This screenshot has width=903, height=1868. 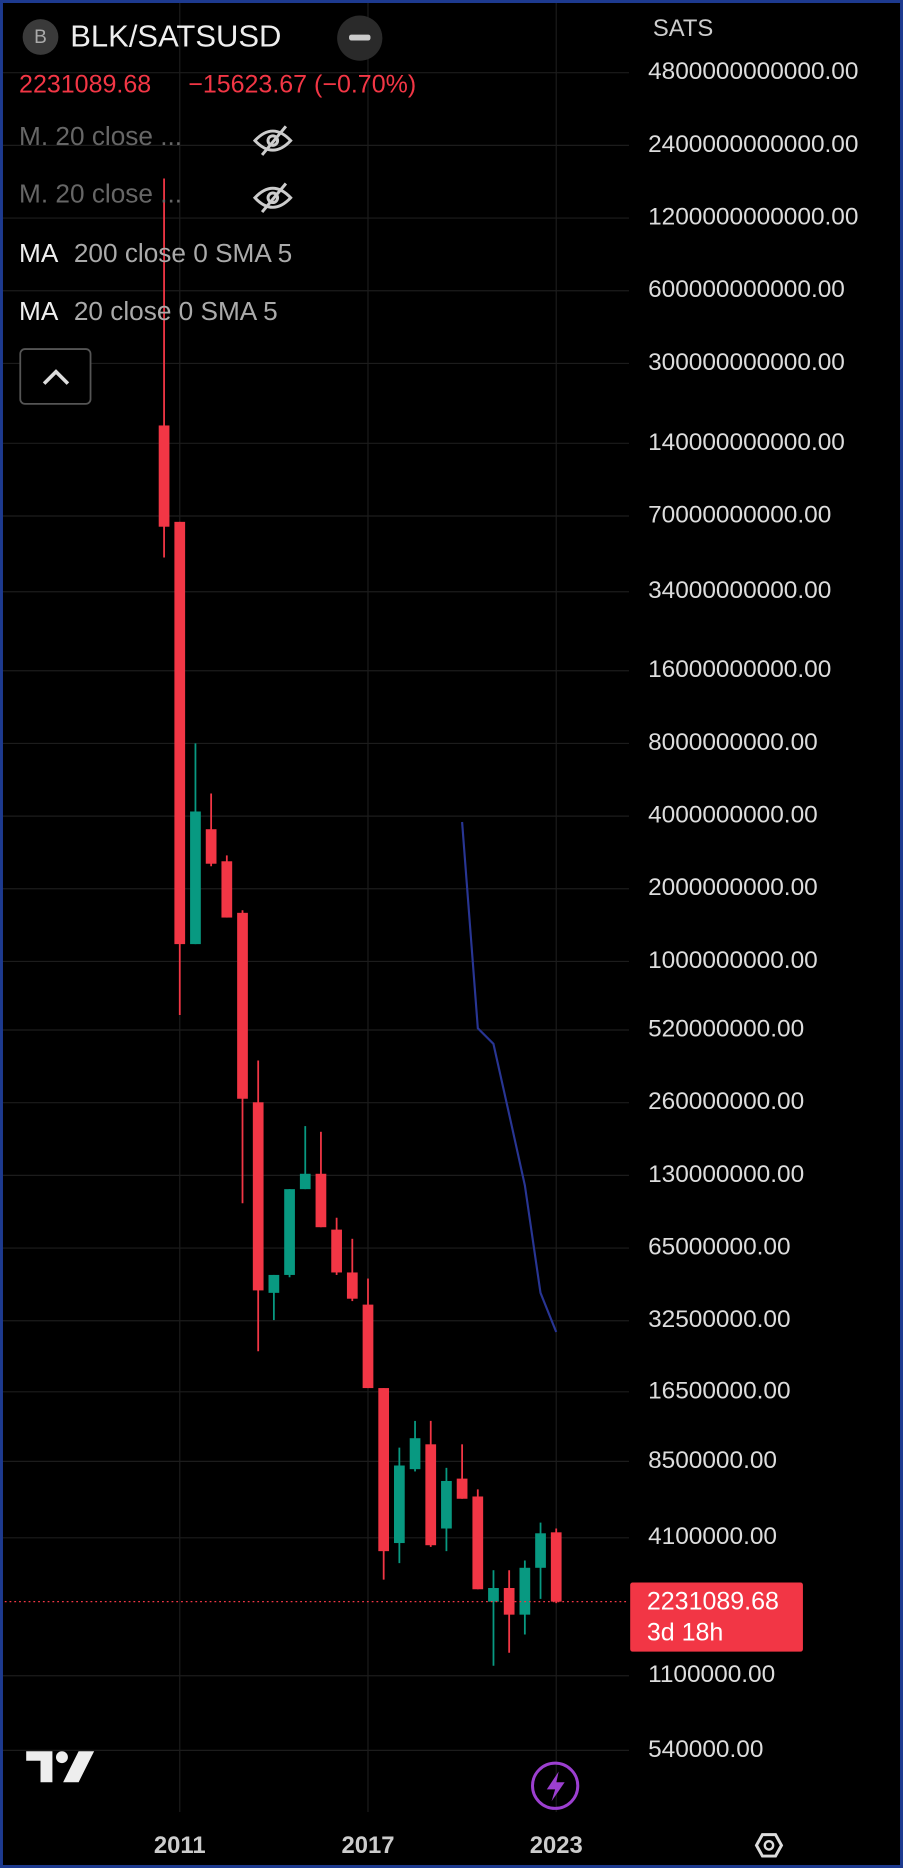 I want to click on x-tick-label: 2017, so click(x=367, y=1845).